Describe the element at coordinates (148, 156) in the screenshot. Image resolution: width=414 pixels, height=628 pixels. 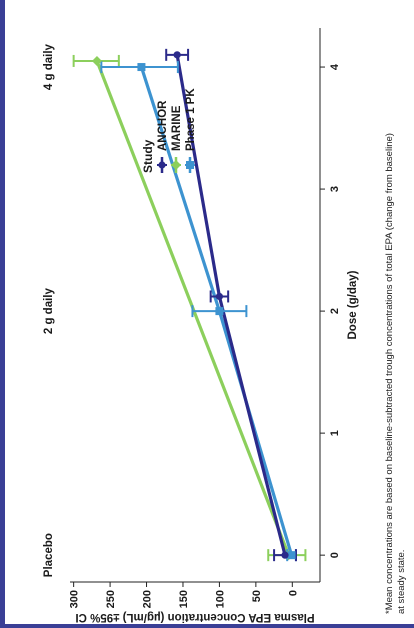
I see `legend-title: Study` at that location.